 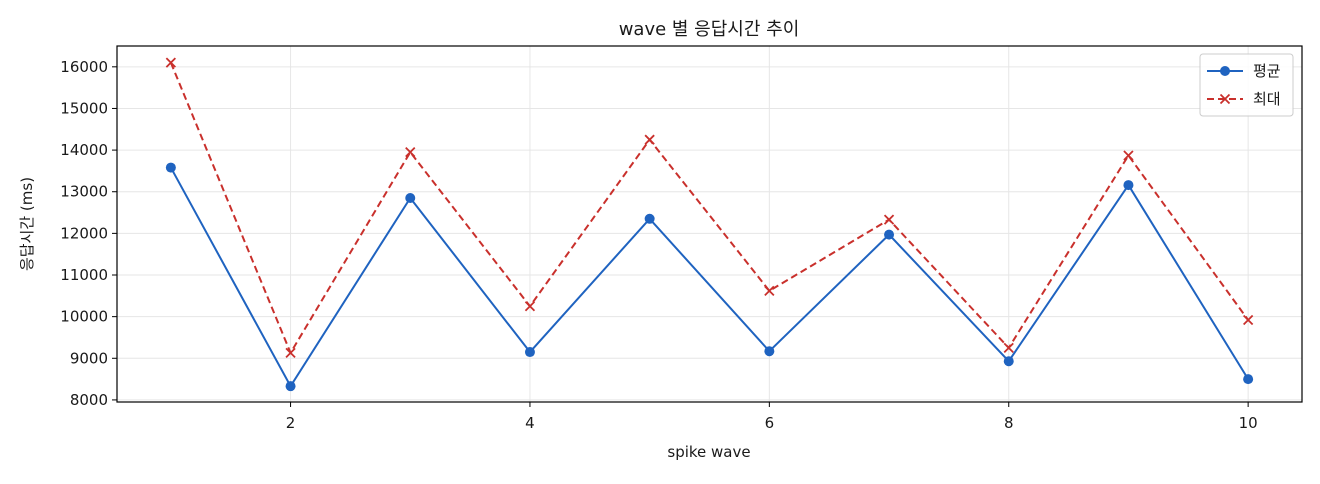 What do you see at coordinates (84, 275) in the screenshot?
I see `y-tick-label: 11000` at bounding box center [84, 275].